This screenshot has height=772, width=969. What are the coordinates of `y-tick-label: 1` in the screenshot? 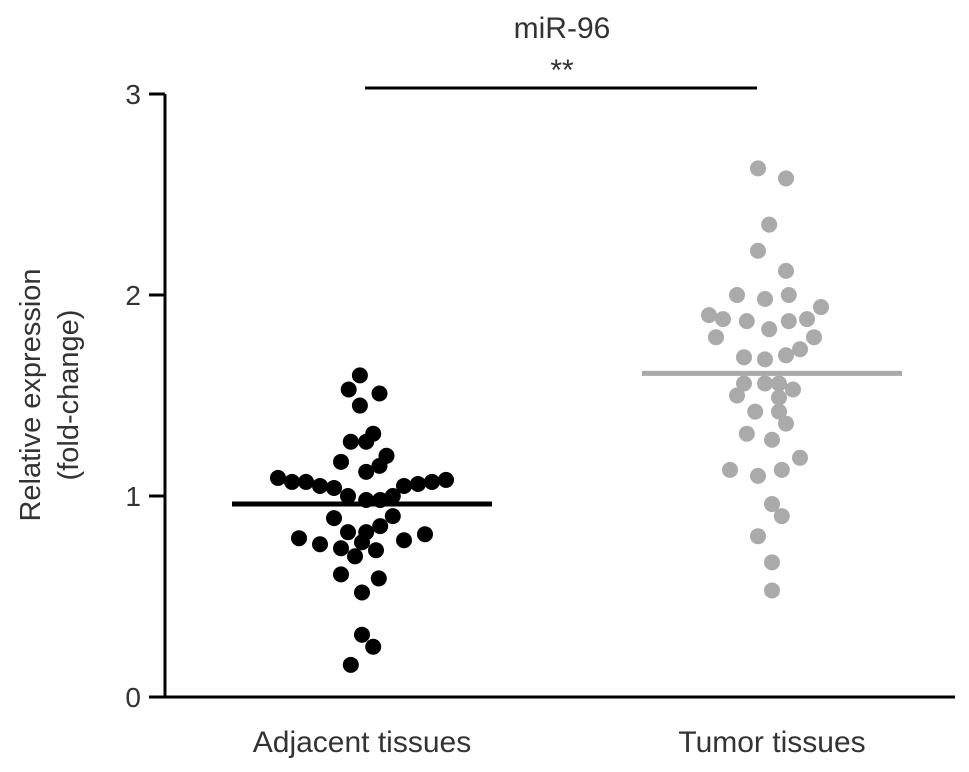 It's located at (133, 496).